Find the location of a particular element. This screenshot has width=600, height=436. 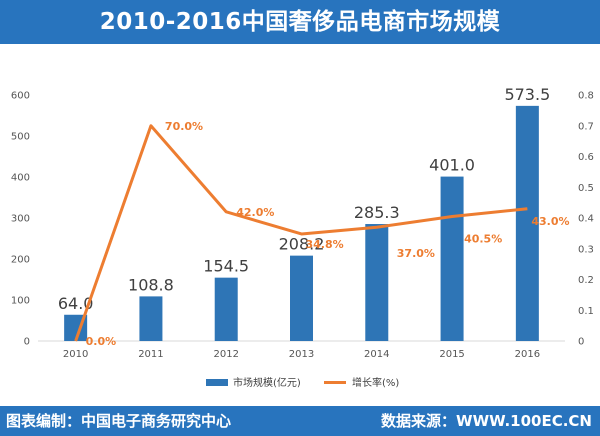

x-tick-label: 2015 is located at coordinates (451, 354).